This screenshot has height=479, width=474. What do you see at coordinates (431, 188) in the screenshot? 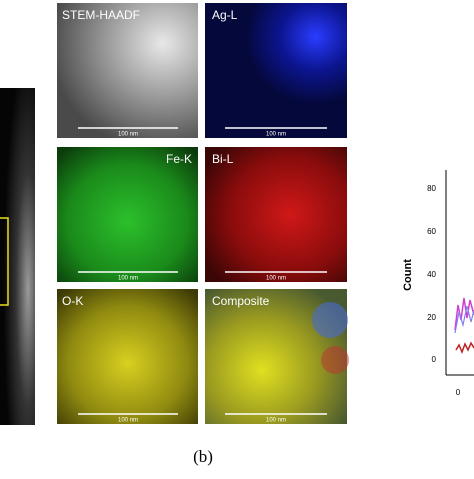
I see `y-tick-label: 80` at bounding box center [431, 188].